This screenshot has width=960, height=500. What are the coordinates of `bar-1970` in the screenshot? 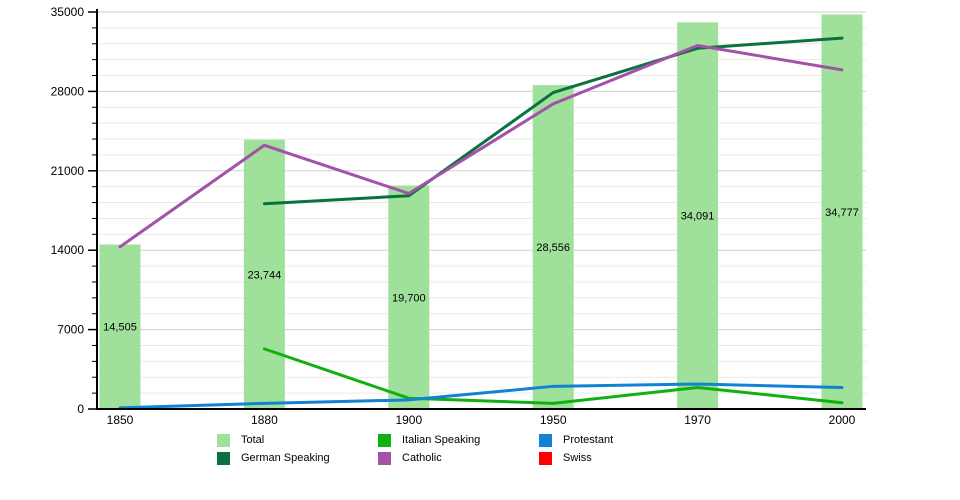 It's located at (698, 215).